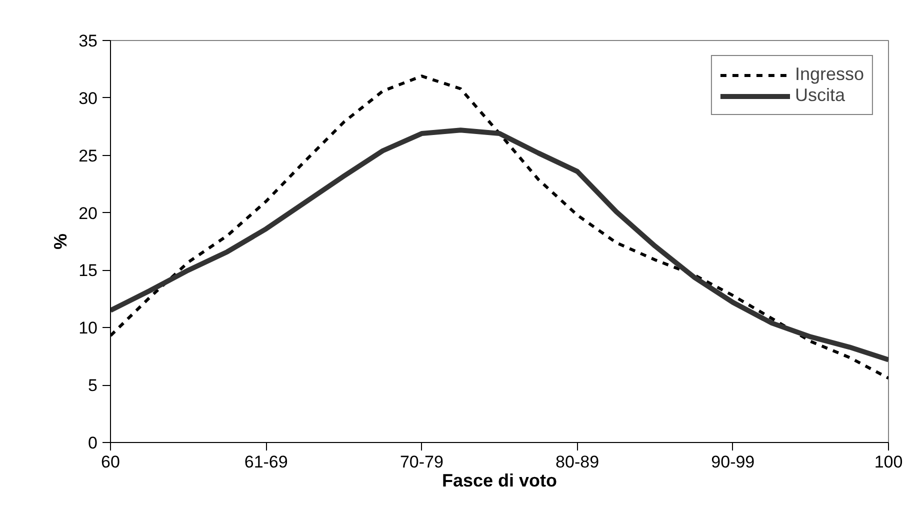 The image size is (918, 512). Describe the element at coordinates (110, 462) in the screenshot. I see `x-tick-label: 60` at that location.